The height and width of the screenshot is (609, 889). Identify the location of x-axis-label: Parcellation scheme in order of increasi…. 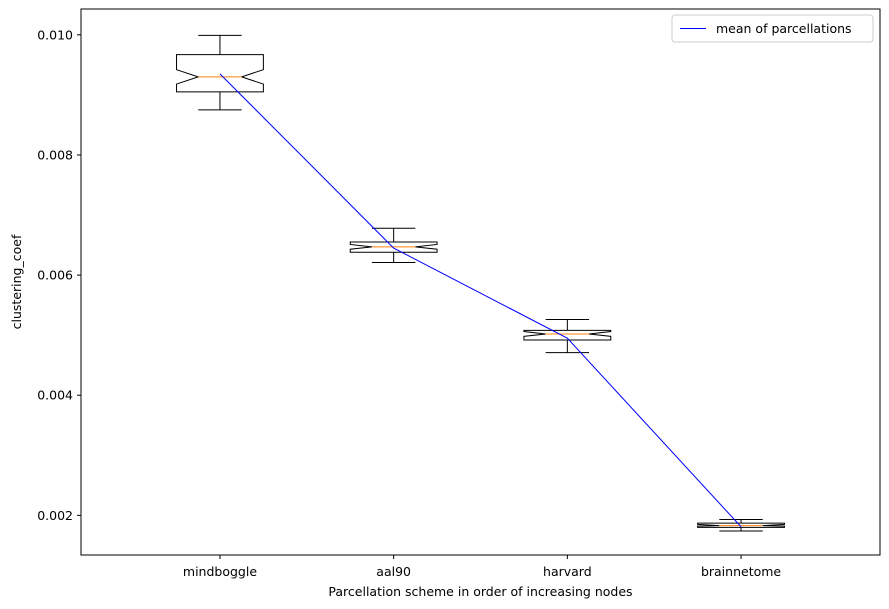
(480, 591).